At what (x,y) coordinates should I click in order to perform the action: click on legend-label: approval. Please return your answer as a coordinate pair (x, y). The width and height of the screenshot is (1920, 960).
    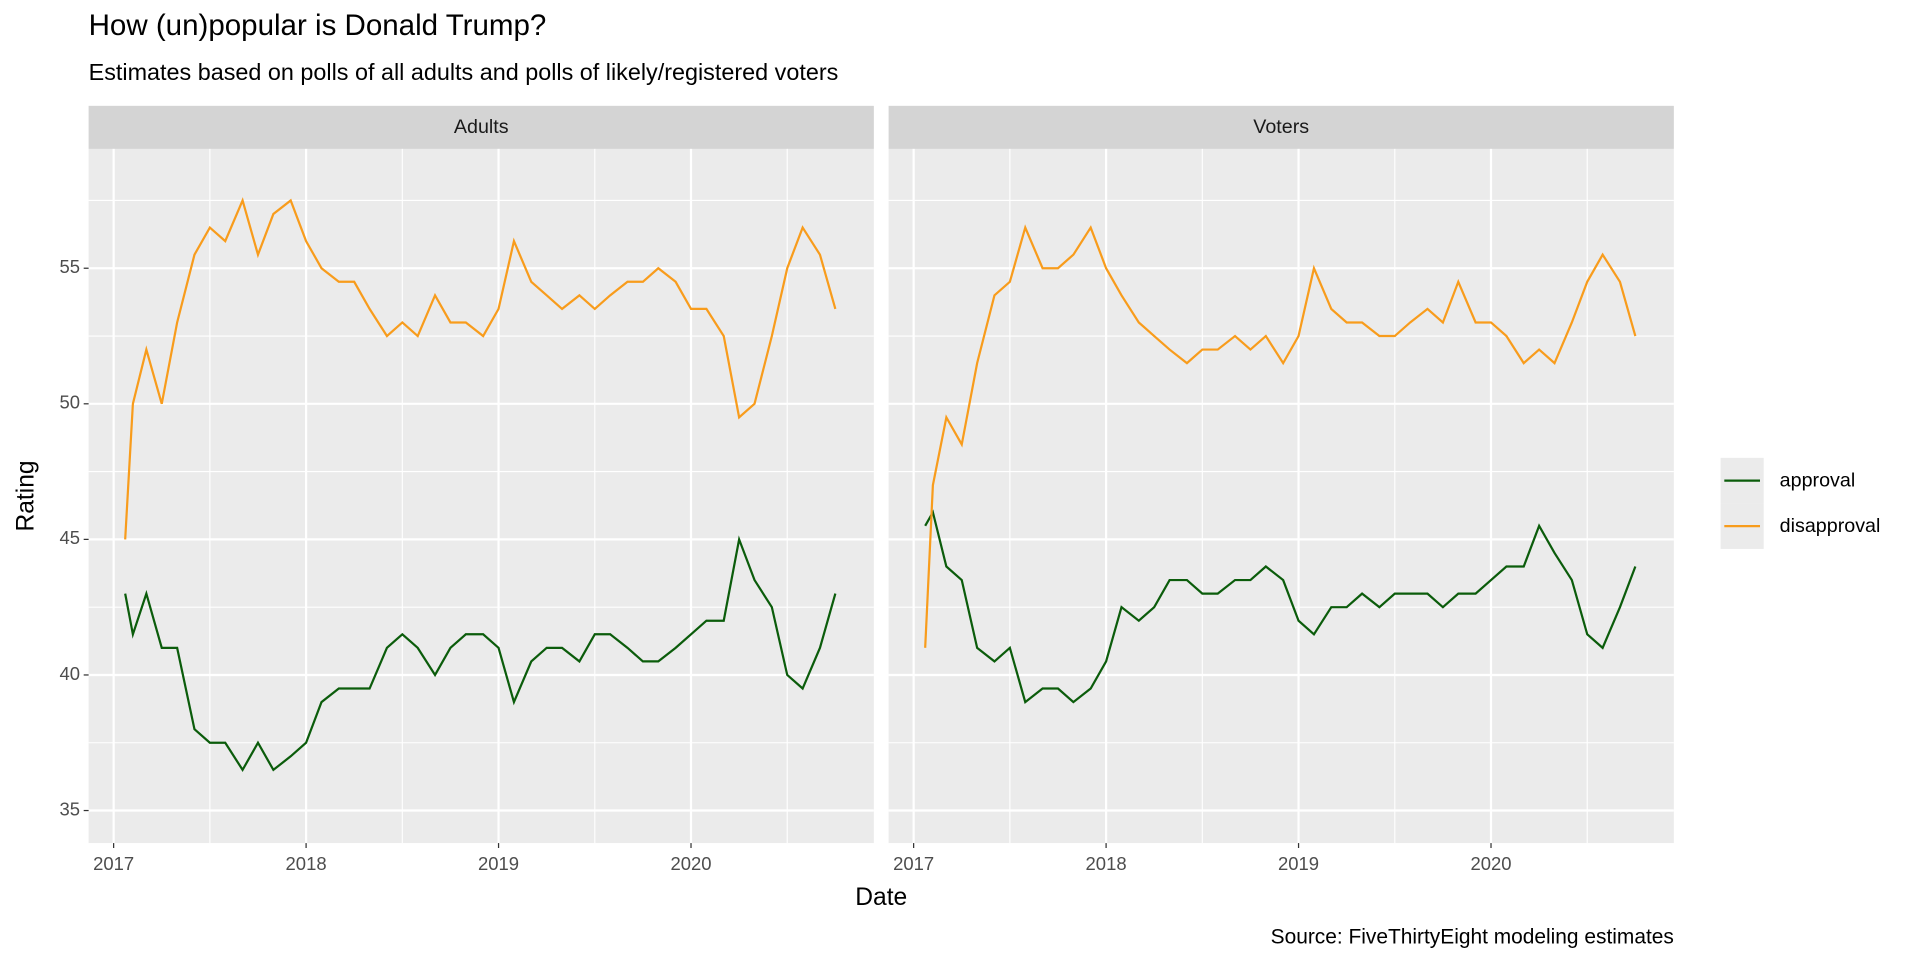
    Looking at the image, I should click on (1818, 480).